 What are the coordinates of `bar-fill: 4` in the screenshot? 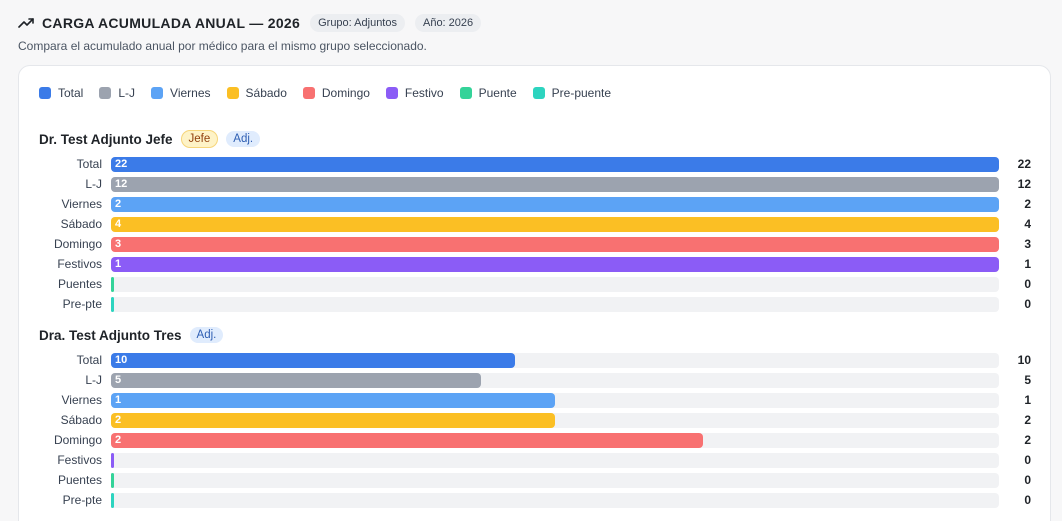 It's located at (555, 224).